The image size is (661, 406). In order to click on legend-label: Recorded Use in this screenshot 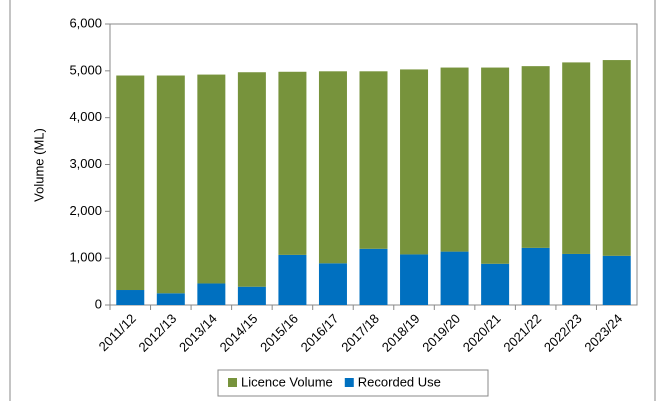, I will do `click(399, 381)`.